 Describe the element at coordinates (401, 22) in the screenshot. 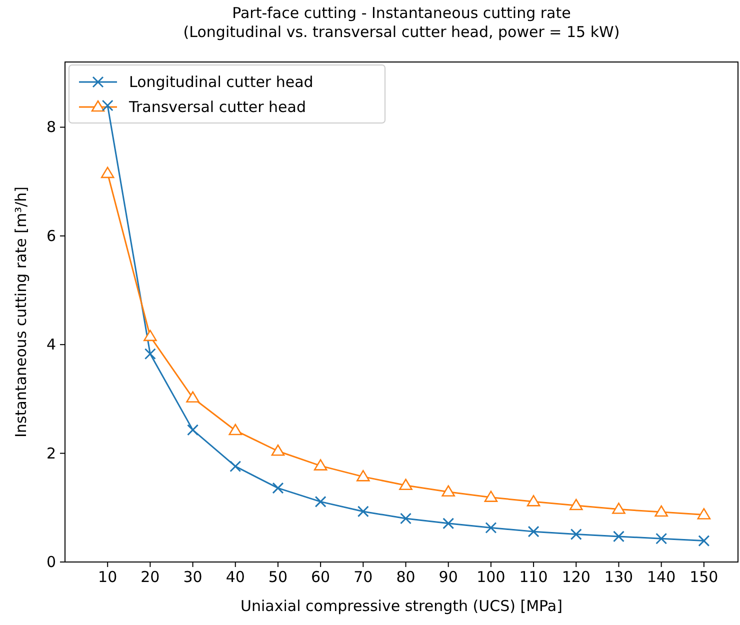

I see `chart-title: Part-face cutting - Instantaneous cutting rate (Longitudinal vs. transversal cutter head, power = 15 kW)` at that location.